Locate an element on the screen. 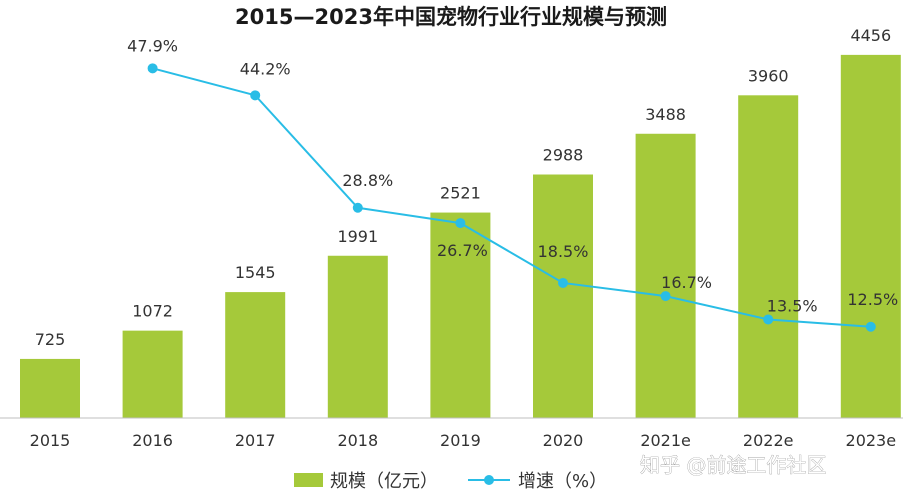 This screenshot has height=500, width=903. x-tick-2021e: 2021e is located at coordinates (665, 440).